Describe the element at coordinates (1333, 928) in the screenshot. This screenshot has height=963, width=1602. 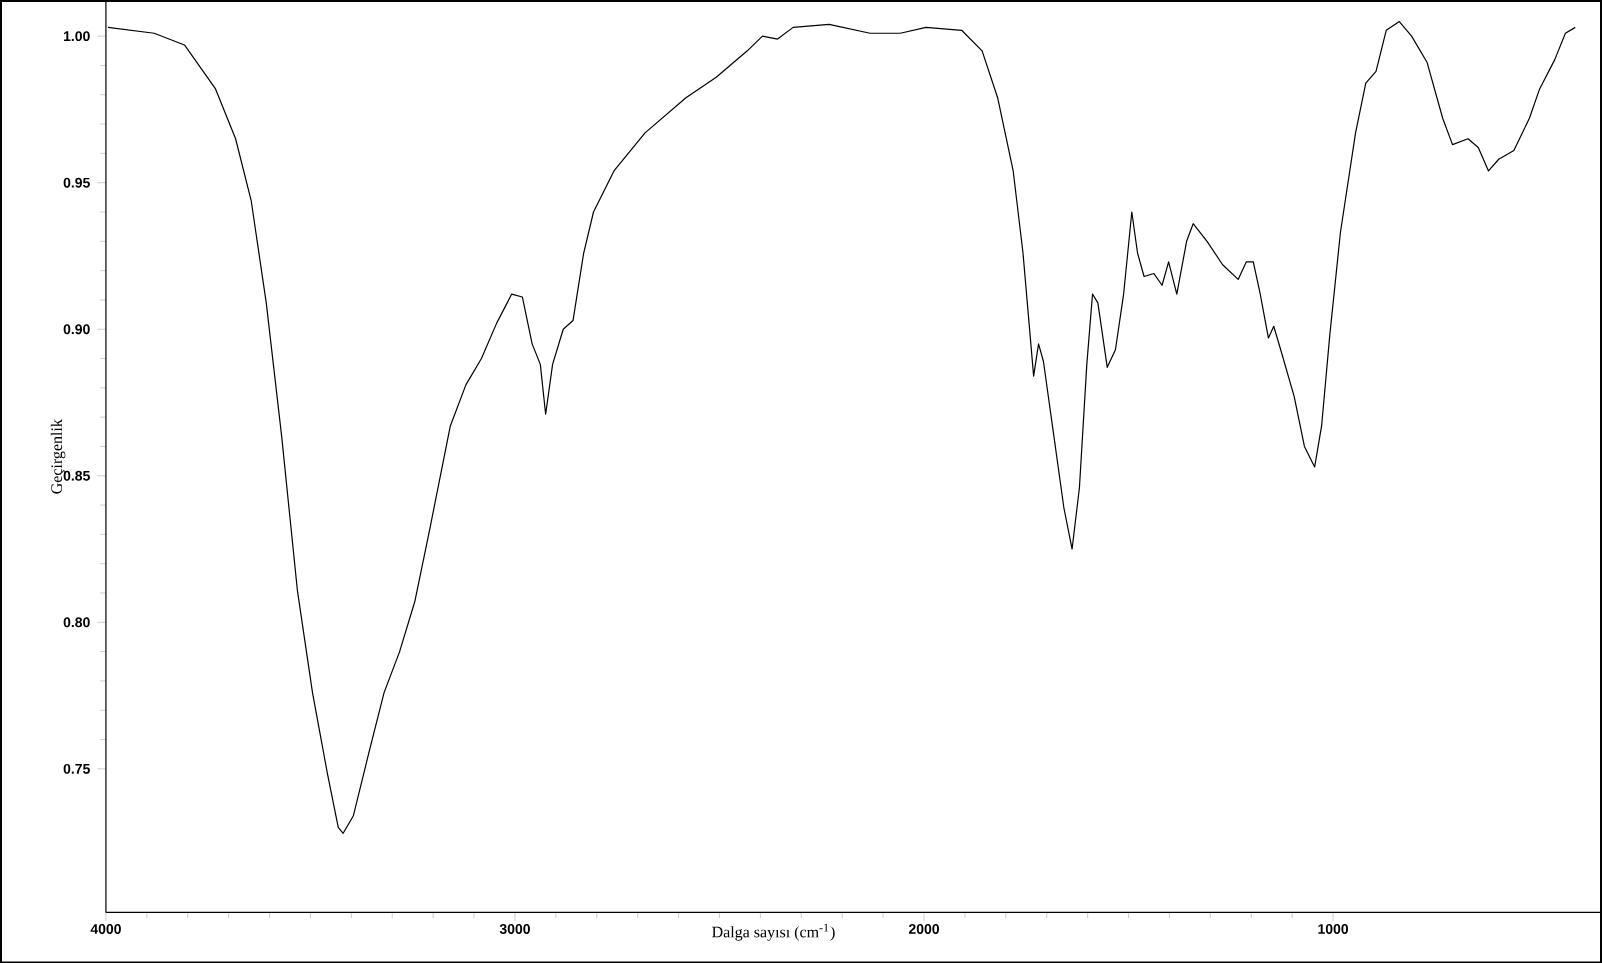
I see `x-tick-label: 1000` at that location.